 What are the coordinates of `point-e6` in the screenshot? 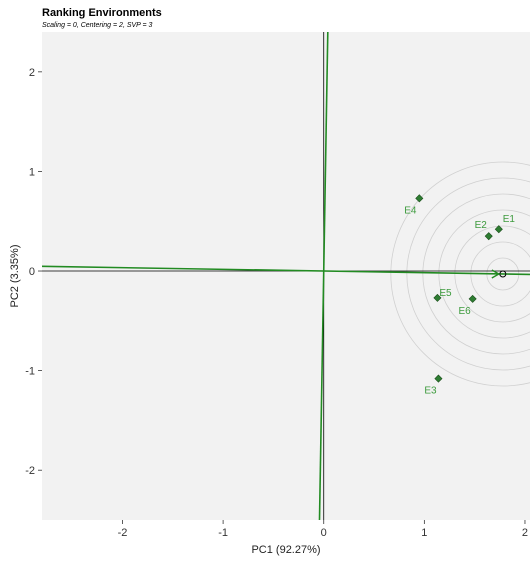 It's located at (472, 298).